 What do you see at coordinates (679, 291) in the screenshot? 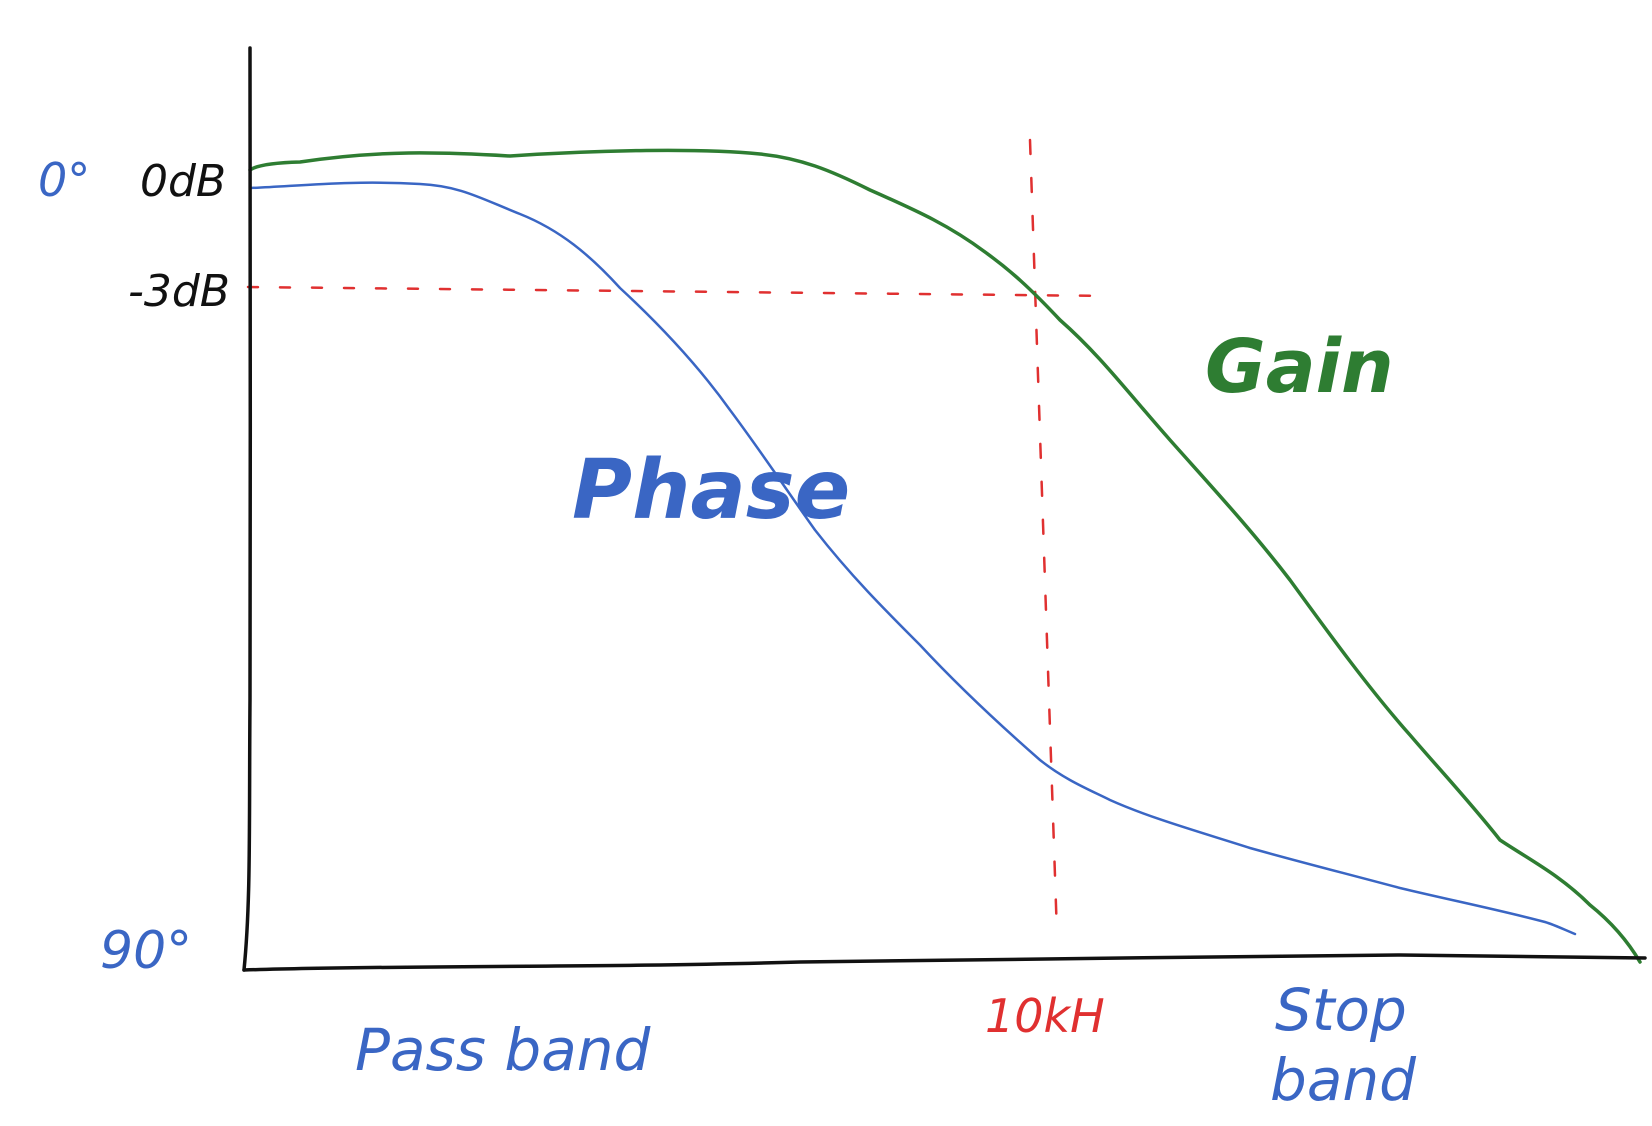
I see `minus-3db-guide-line` at bounding box center [679, 291].